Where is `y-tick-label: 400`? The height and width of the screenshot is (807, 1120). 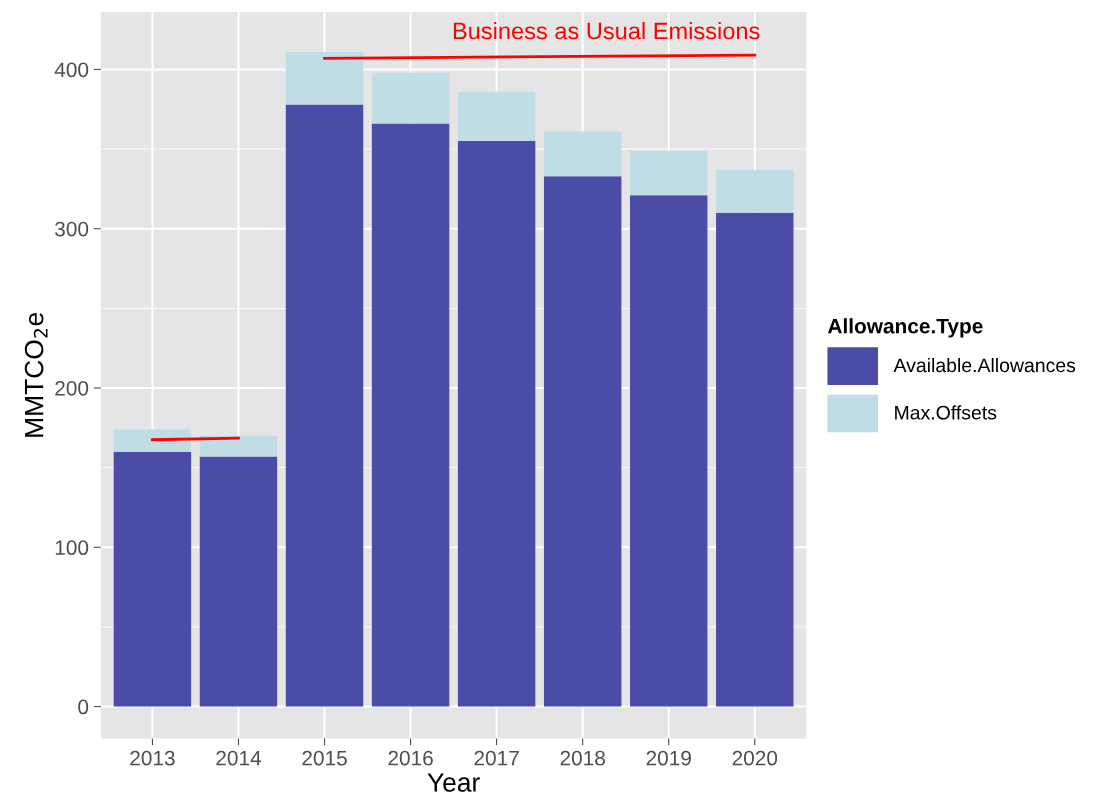 y-tick-label: 400 is located at coordinates (71, 70).